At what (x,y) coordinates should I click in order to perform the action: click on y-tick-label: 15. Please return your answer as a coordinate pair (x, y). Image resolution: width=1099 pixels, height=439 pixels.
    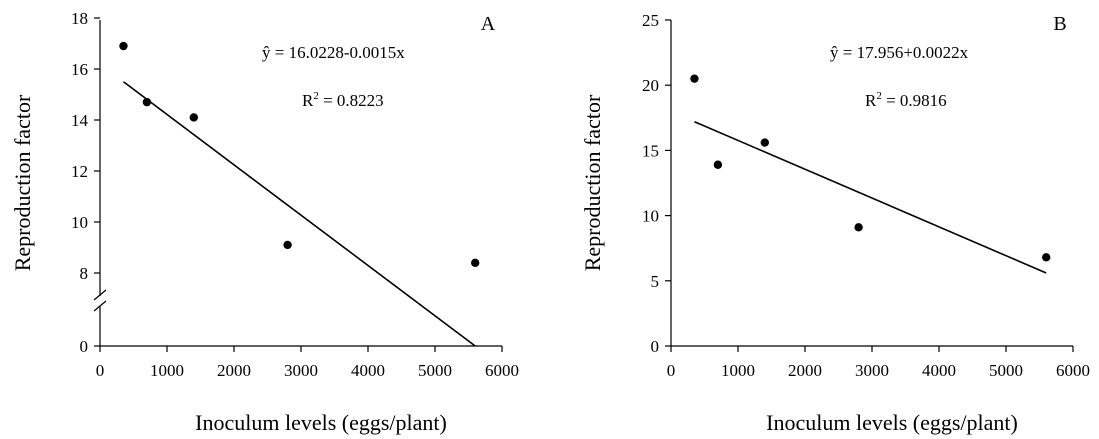
    Looking at the image, I should click on (650, 150).